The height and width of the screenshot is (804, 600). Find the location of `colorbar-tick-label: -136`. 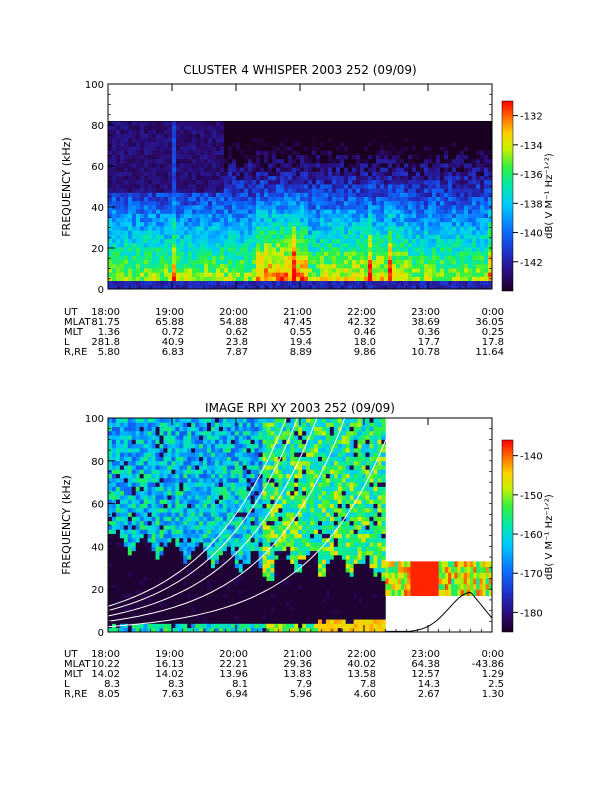

colorbar-tick-label: -136 is located at coordinates (531, 175).